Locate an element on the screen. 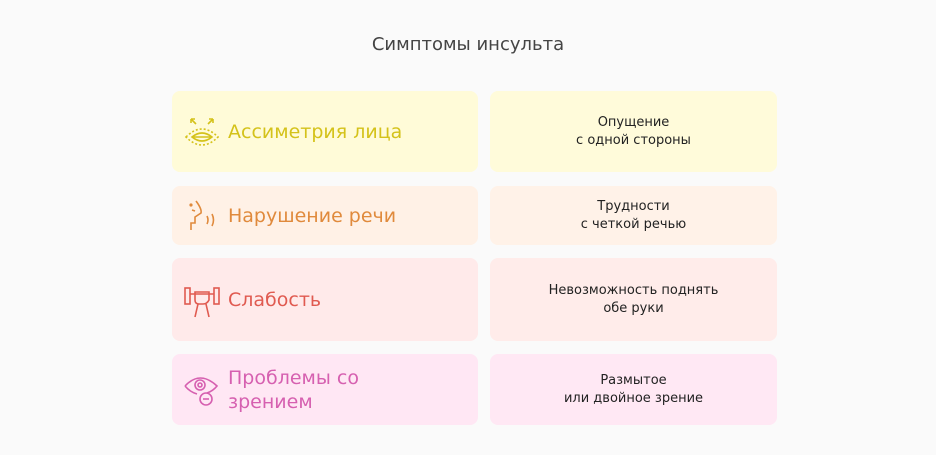 The width and height of the screenshot is (936, 455). eye-minus-icon is located at coordinates (201, 391).